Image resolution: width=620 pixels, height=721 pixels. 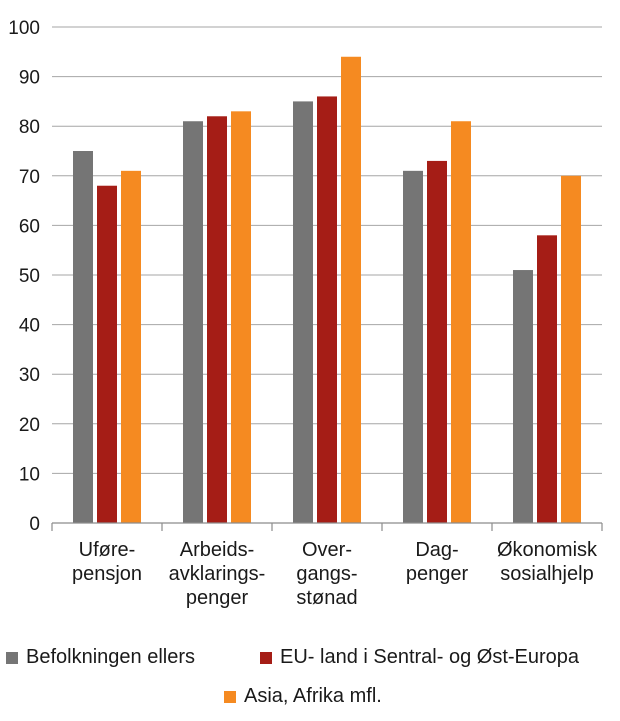 What do you see at coordinates (12, 657) in the screenshot?
I see `legend-swatch-befolkningen-ellers` at bounding box center [12, 657].